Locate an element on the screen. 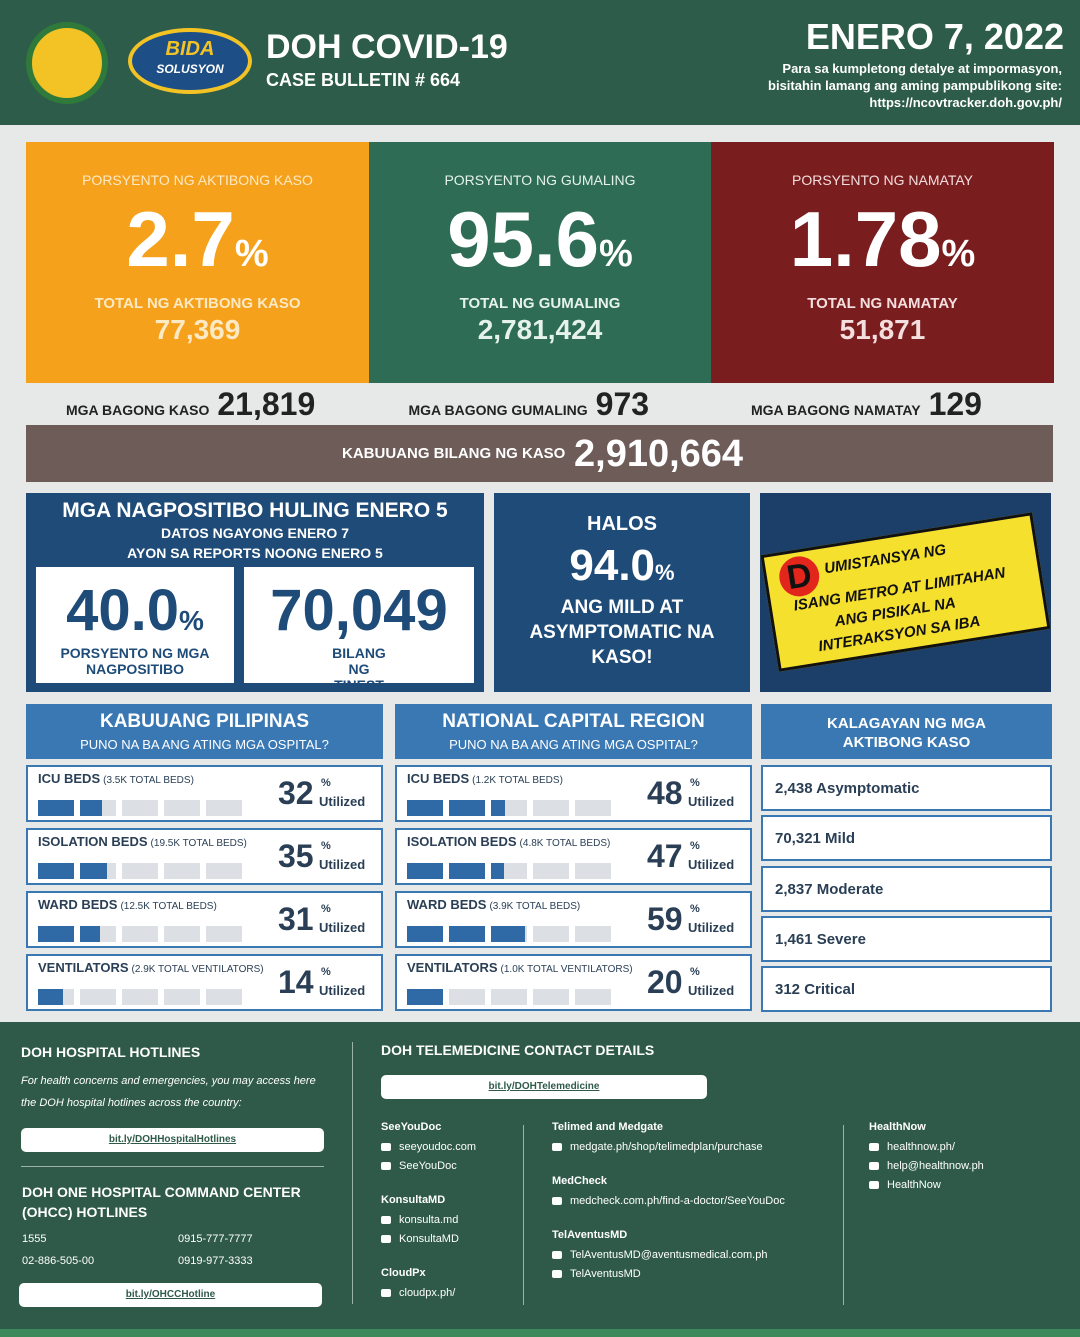 This screenshot has width=1080, height=1337. hotline-number: 0915-777-7777 is located at coordinates (215, 1239).